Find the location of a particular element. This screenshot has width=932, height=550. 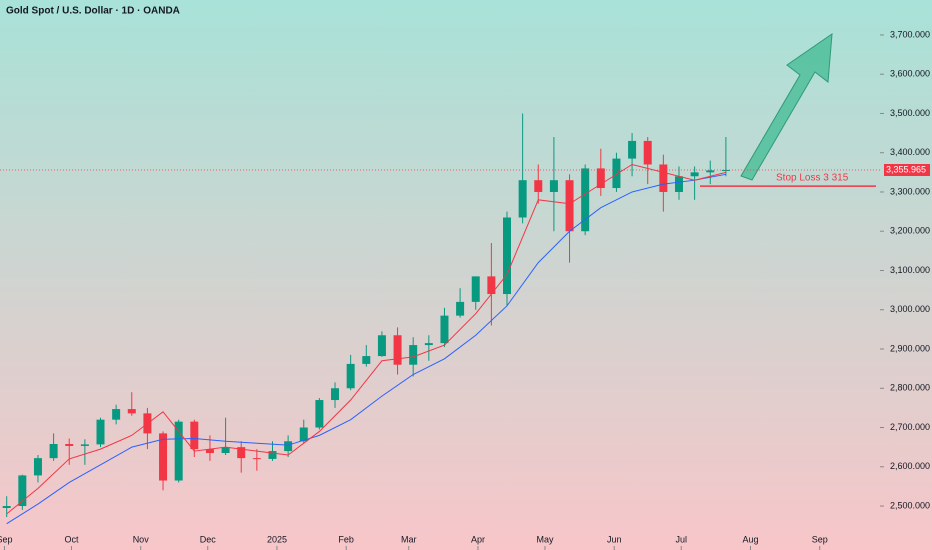

price-label: 3,355.965 is located at coordinates (906, 169).